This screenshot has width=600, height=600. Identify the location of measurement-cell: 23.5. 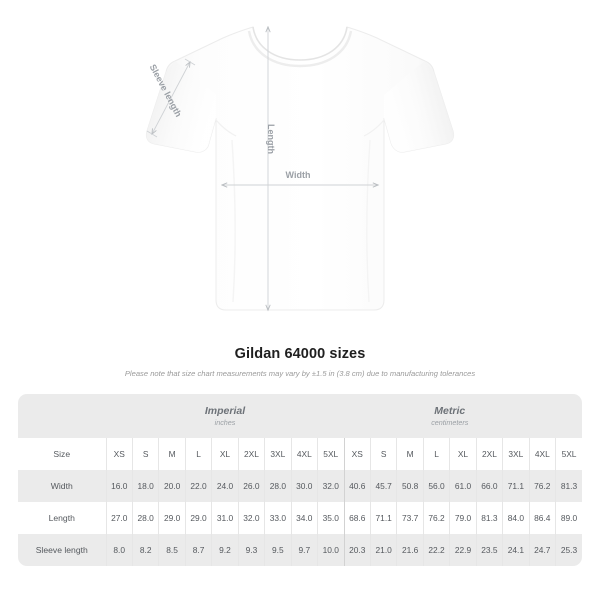
(490, 550).